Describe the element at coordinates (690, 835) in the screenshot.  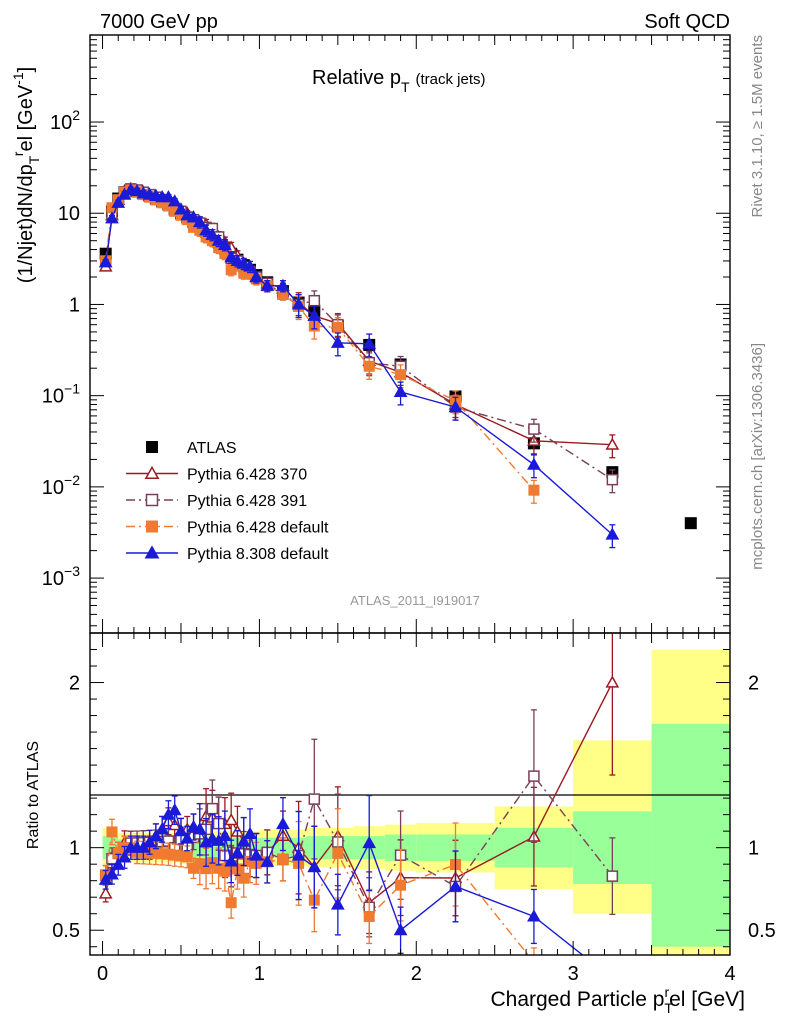
I see `ratio-band-green` at that location.